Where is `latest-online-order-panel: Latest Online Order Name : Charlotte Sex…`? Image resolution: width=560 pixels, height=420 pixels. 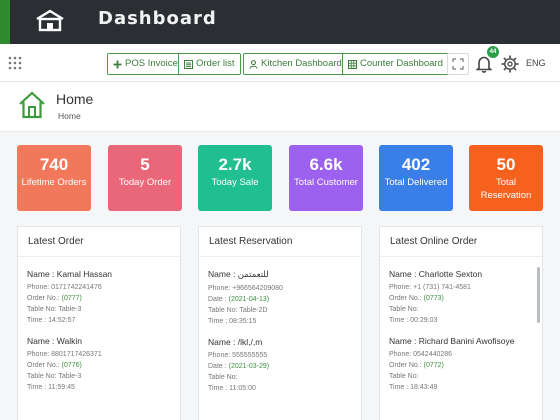 latest-online-order-panel: Latest Online Order Name : Charlotte Sex… is located at coordinates (461, 323).